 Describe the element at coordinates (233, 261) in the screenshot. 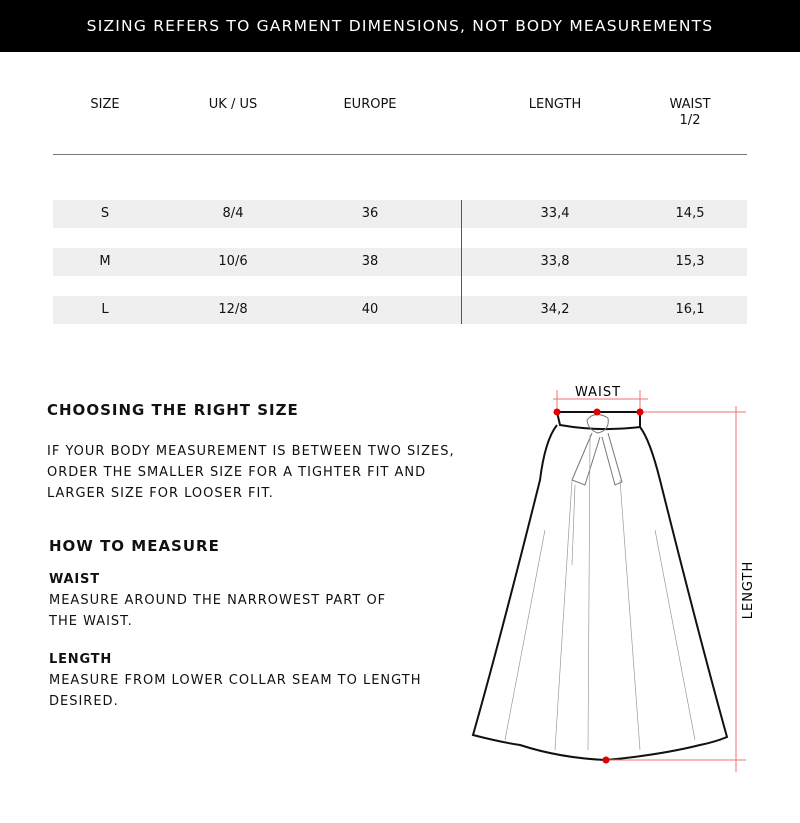

I see `cell: 10/6` at that location.